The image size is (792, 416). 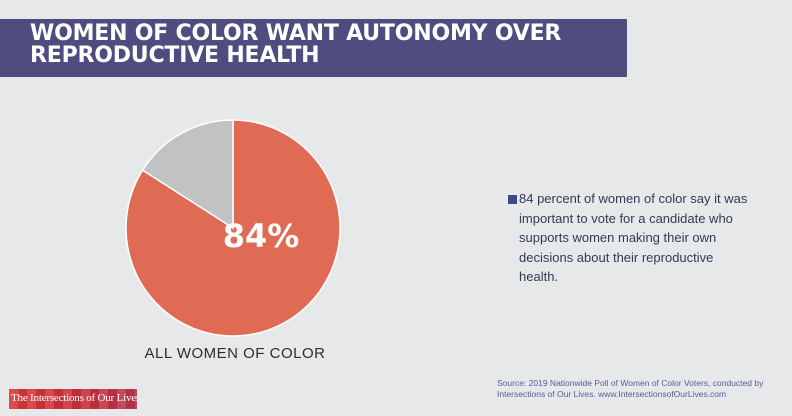 What do you see at coordinates (512, 199) in the screenshot?
I see `bullet-square-icon` at bounding box center [512, 199].